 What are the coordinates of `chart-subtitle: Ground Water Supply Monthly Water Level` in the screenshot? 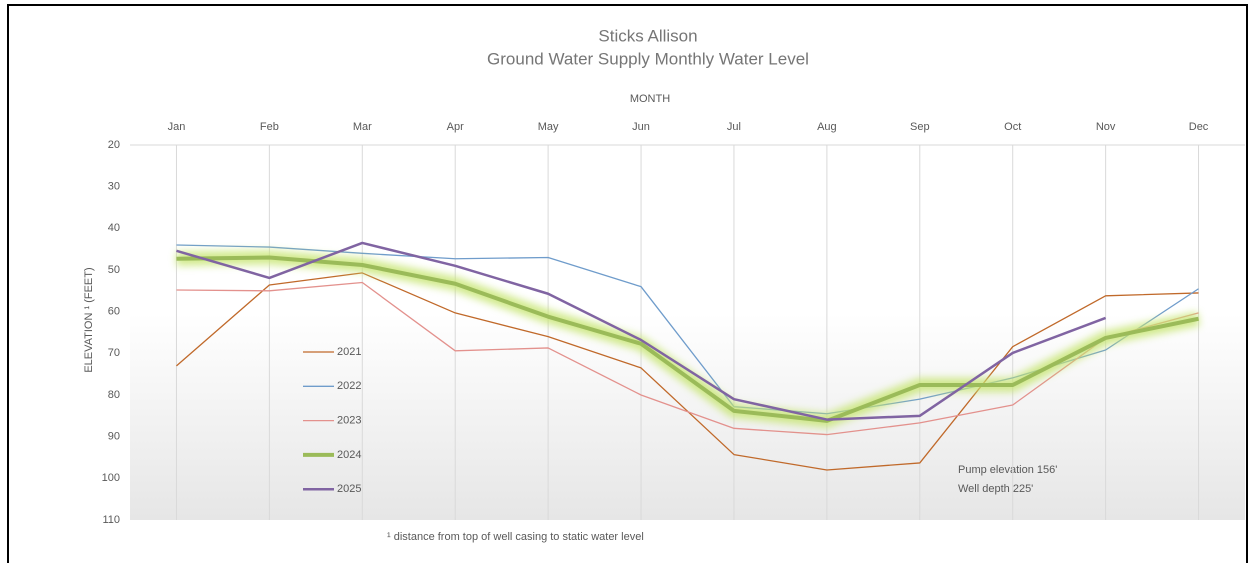 It's located at (648, 58).